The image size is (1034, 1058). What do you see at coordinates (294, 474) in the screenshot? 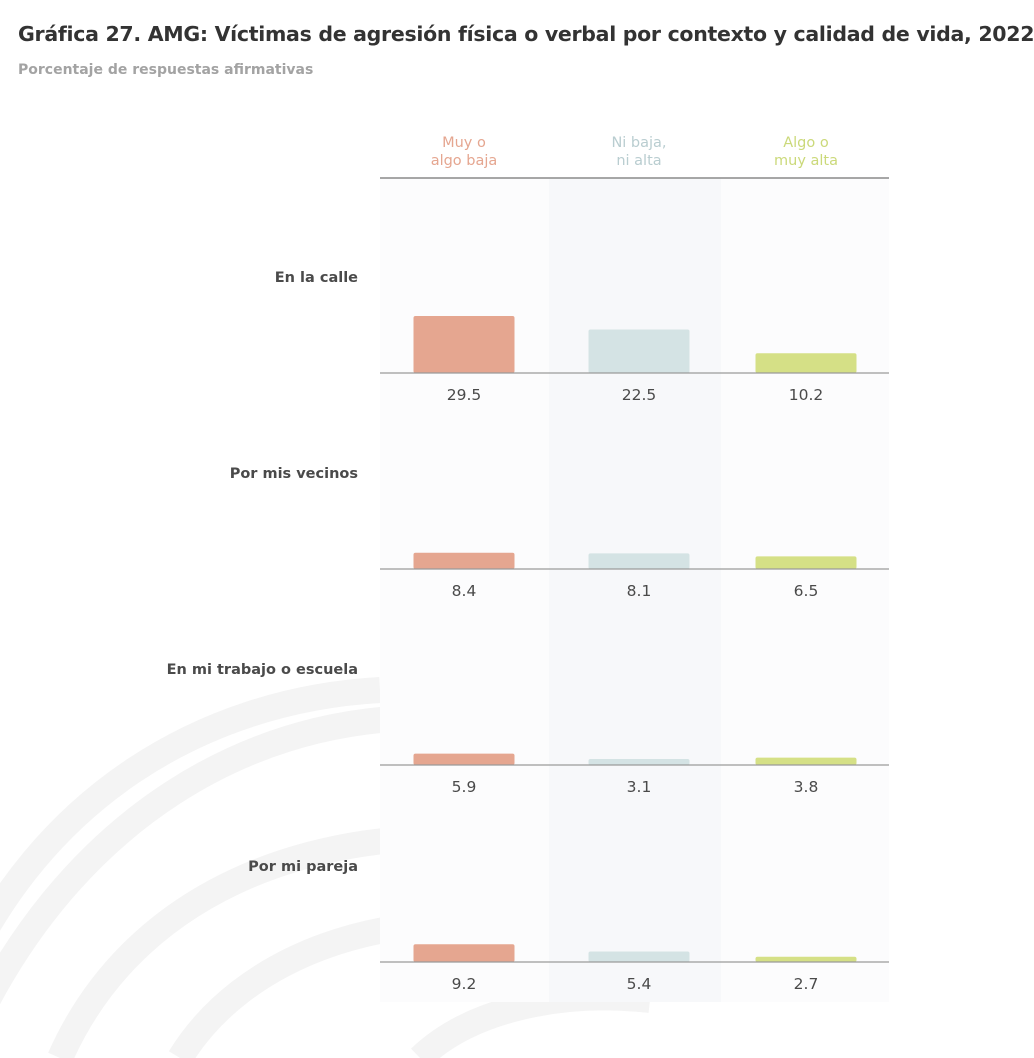
I see `row-label: Por mis vecinos` at bounding box center [294, 474].